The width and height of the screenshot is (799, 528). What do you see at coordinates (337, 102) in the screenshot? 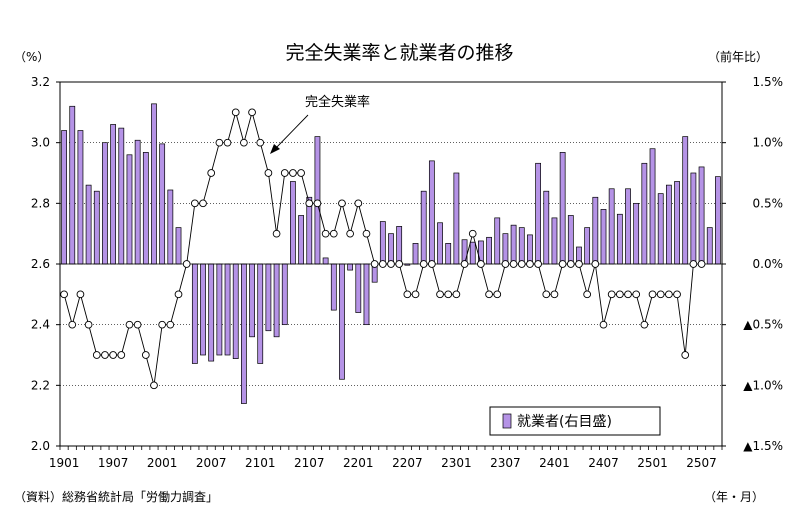
I see `annotation-label: 完全失業率` at bounding box center [337, 102].